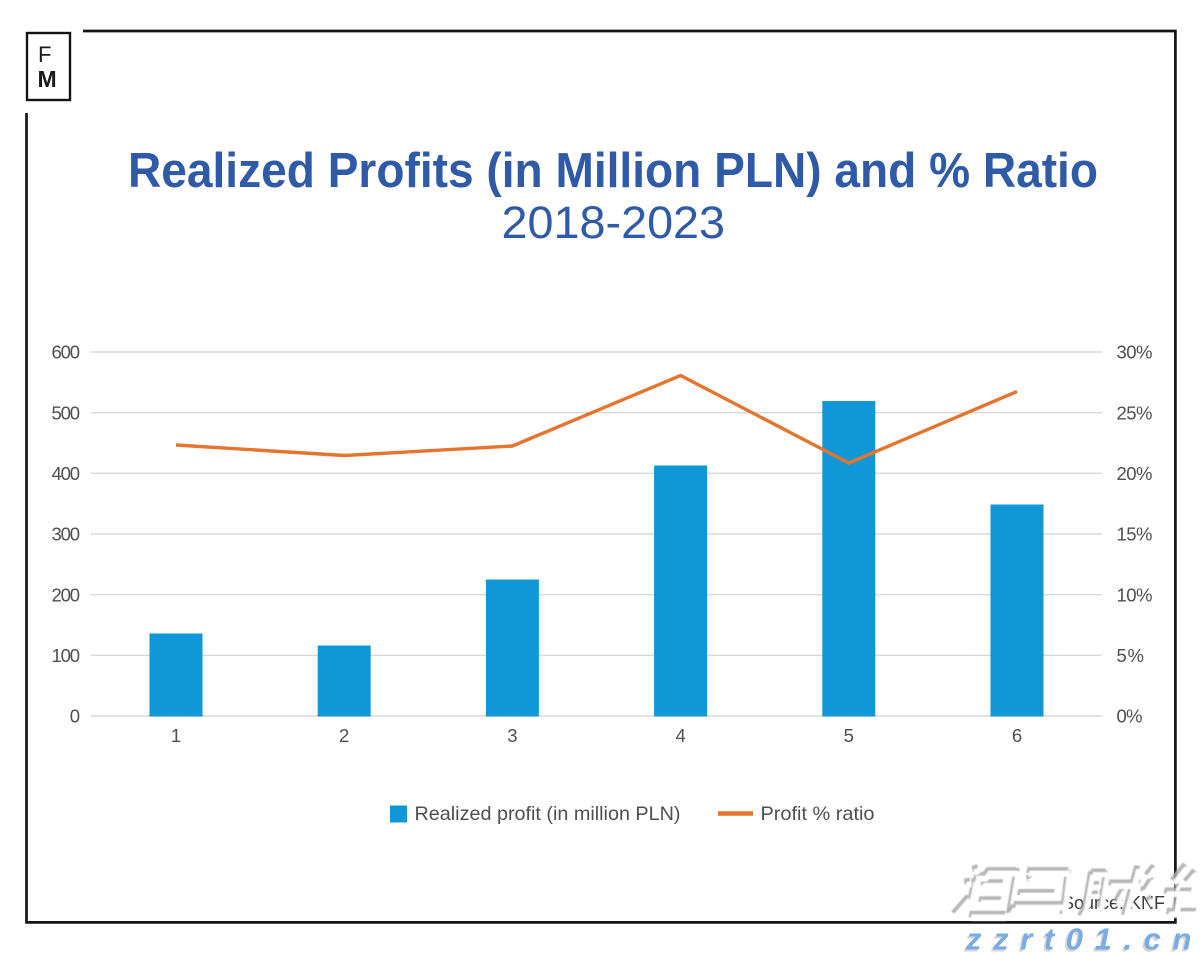  What do you see at coordinates (1135, 594) in the screenshot?
I see `svg-text: 10%` at bounding box center [1135, 594].